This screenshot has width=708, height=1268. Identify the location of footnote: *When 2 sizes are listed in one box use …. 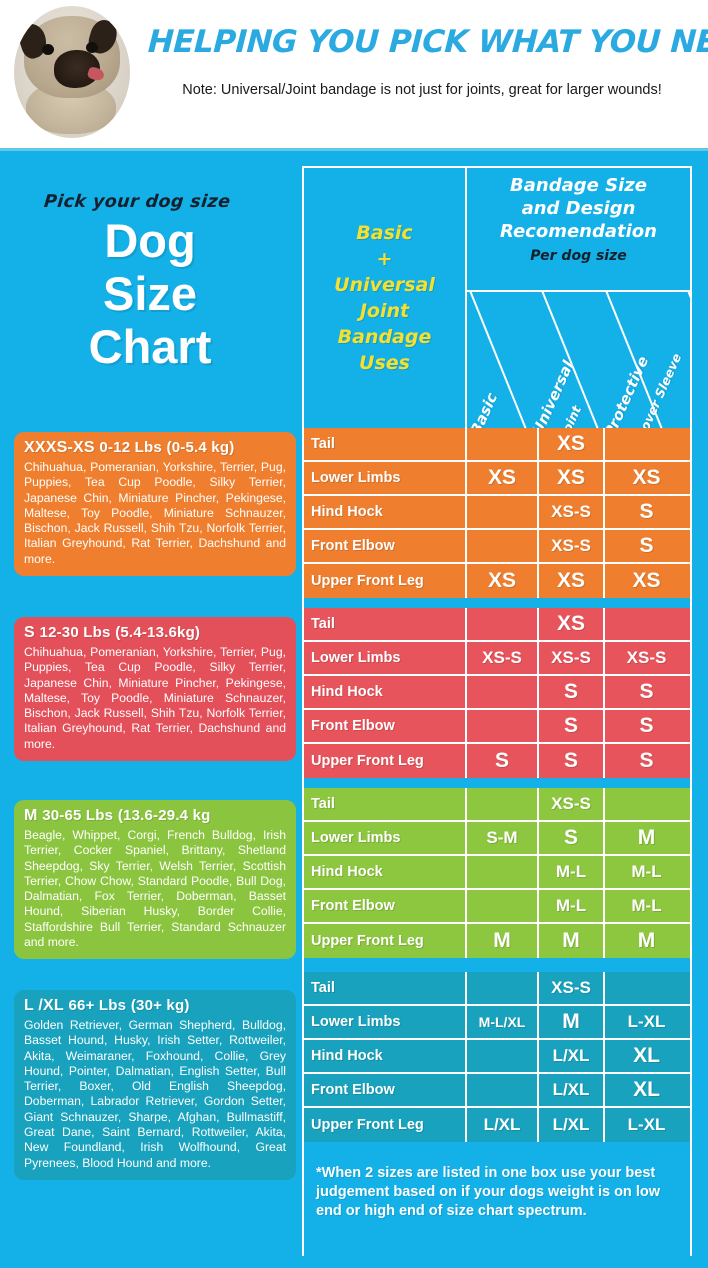
(497, 1204).